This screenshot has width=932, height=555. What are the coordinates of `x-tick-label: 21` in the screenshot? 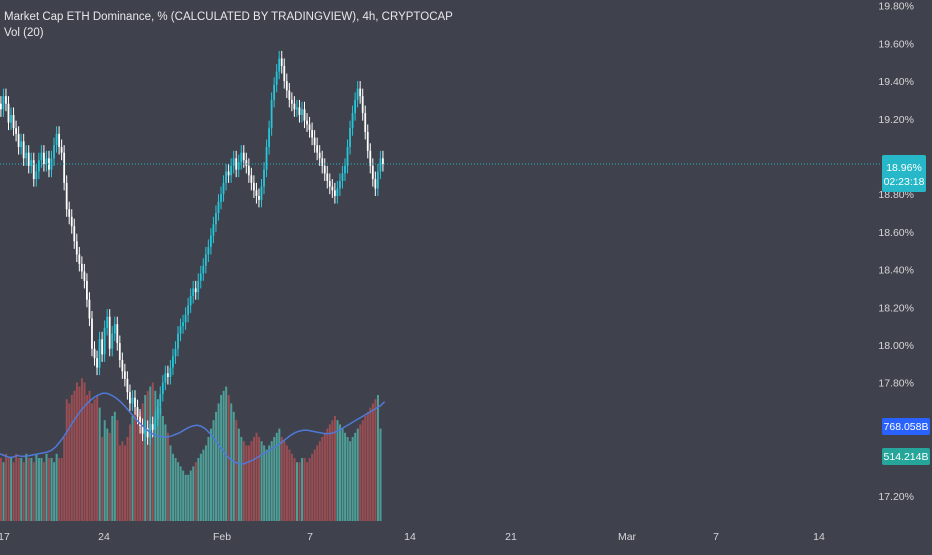 It's located at (511, 537).